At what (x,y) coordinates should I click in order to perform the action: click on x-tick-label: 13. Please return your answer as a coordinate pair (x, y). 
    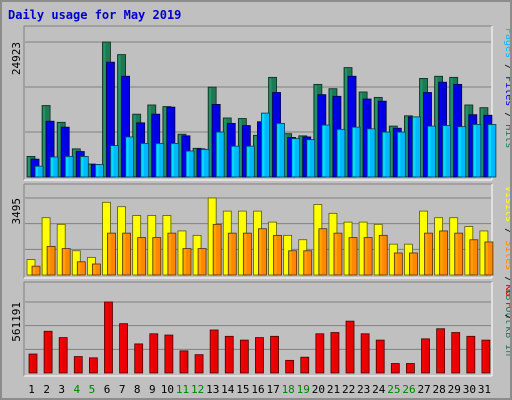
    Looking at the image, I should click on (212, 389).